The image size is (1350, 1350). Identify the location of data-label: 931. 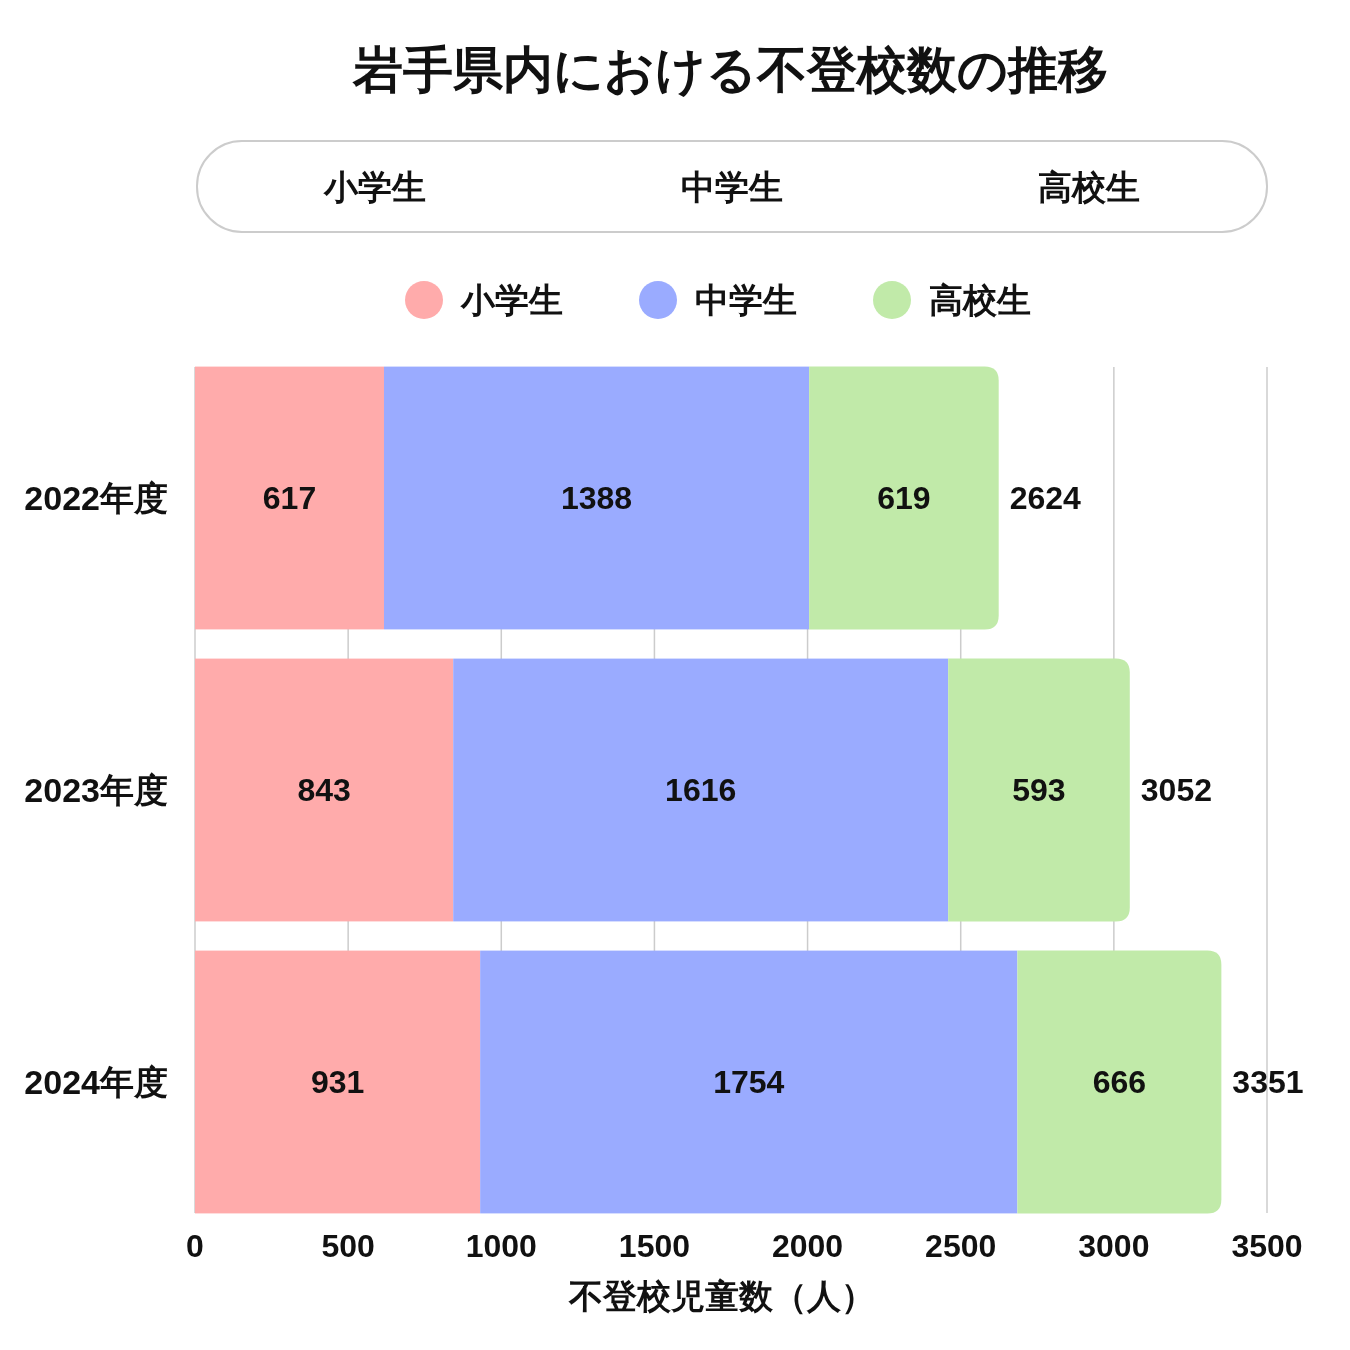
(337, 1082).